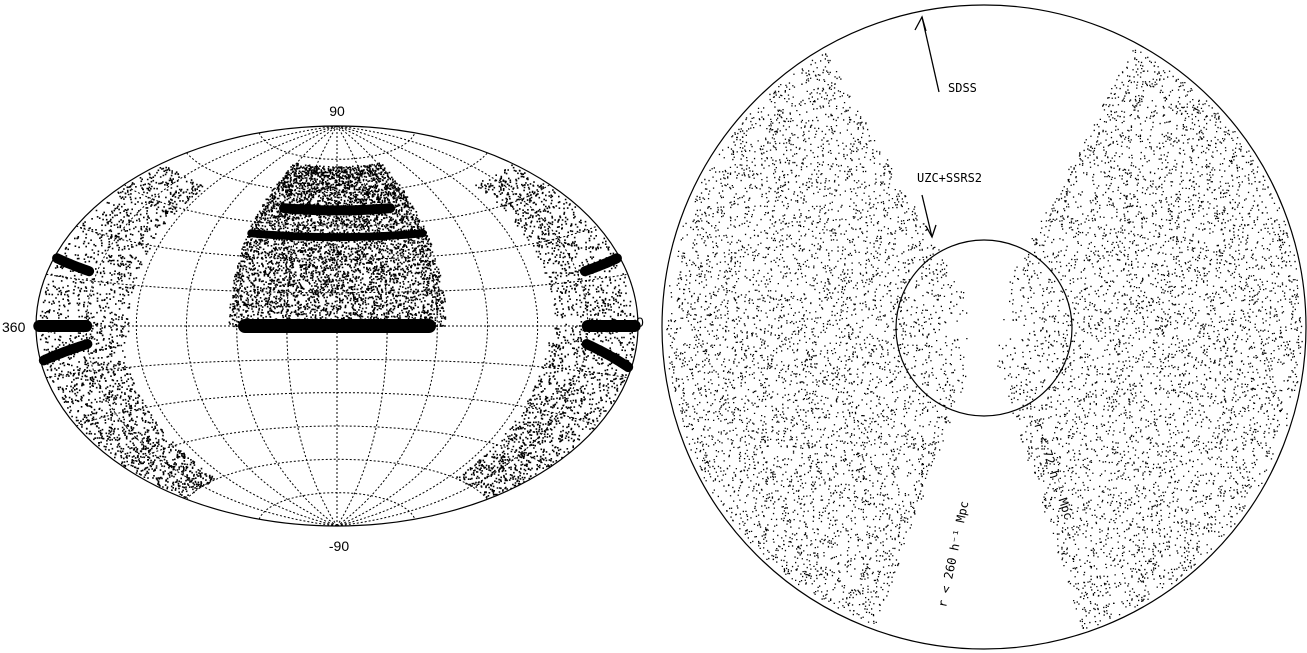 Image resolution: width=1307 pixels, height=653 pixels. I want to click on dots-east-north, so click(555, 254).